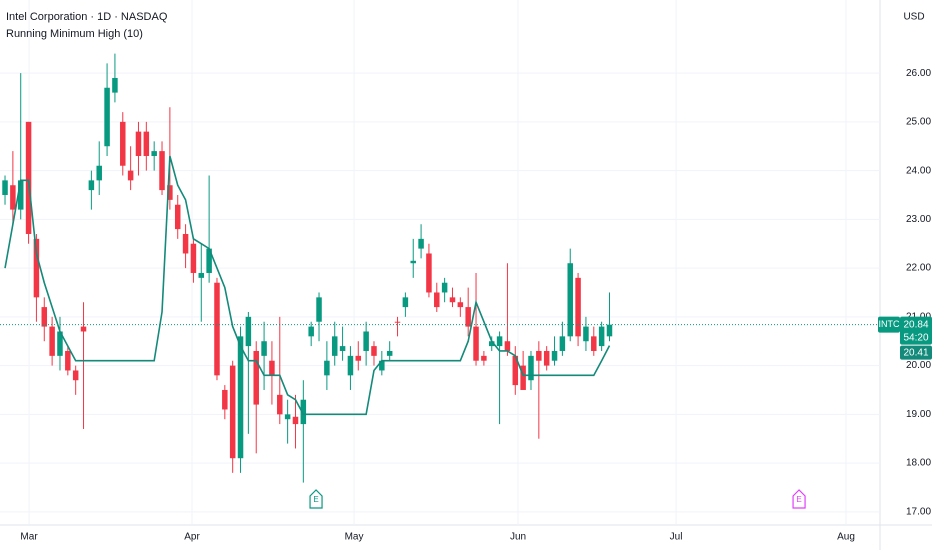 Image resolution: width=932 pixels, height=550 pixels. I want to click on last-price-badge, so click(916, 330).